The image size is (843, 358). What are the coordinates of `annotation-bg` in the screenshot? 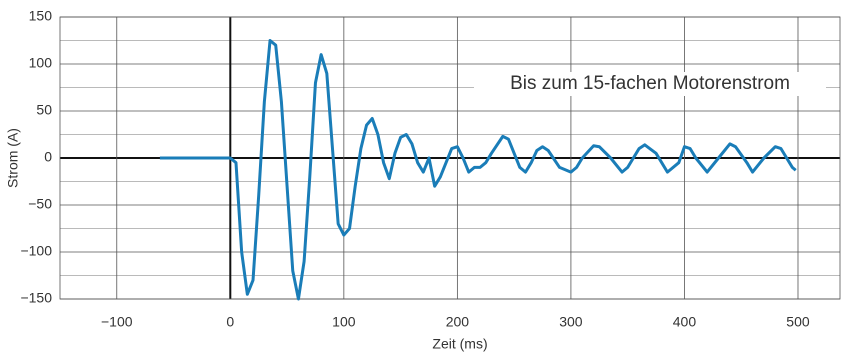 It's located at (650, 84).